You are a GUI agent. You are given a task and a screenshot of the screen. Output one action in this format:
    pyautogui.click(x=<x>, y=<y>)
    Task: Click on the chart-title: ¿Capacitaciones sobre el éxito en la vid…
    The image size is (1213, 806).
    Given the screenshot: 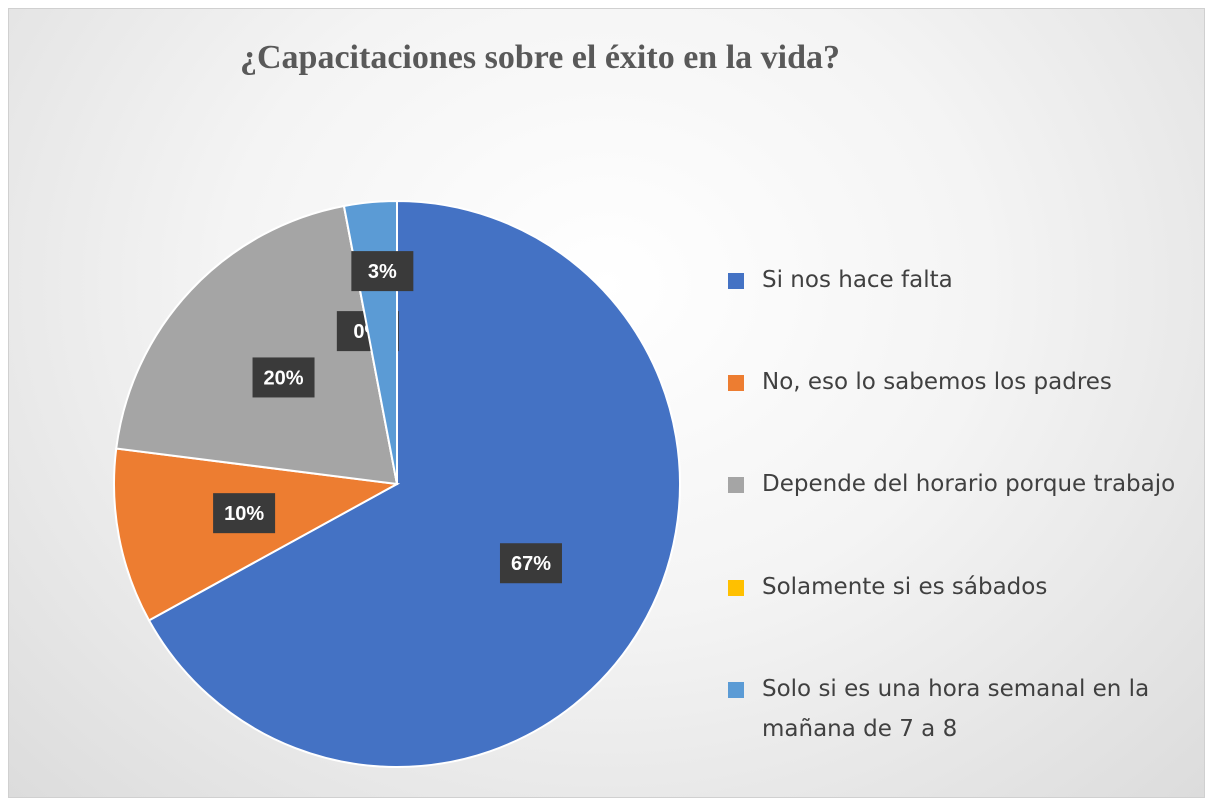 What is the action you would take?
    pyautogui.click(x=540, y=57)
    